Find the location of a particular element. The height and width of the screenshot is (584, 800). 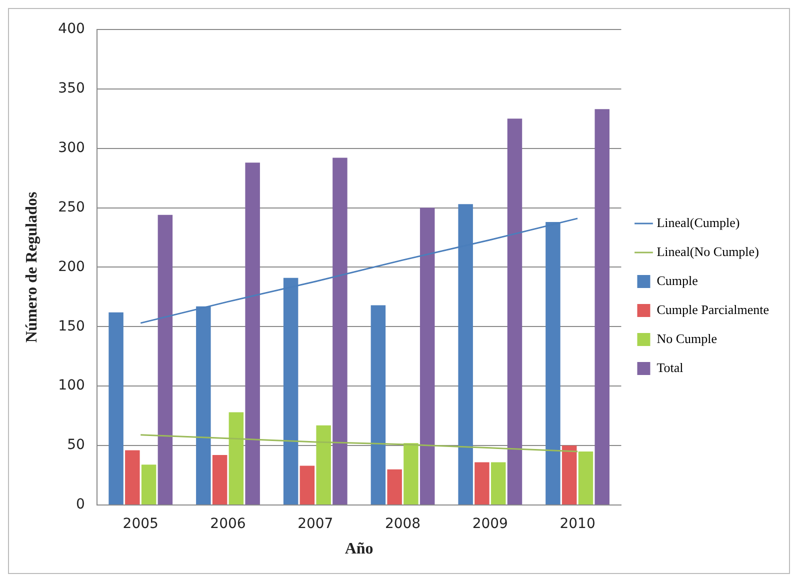

x-tick-label: 2009 is located at coordinates (490, 524).